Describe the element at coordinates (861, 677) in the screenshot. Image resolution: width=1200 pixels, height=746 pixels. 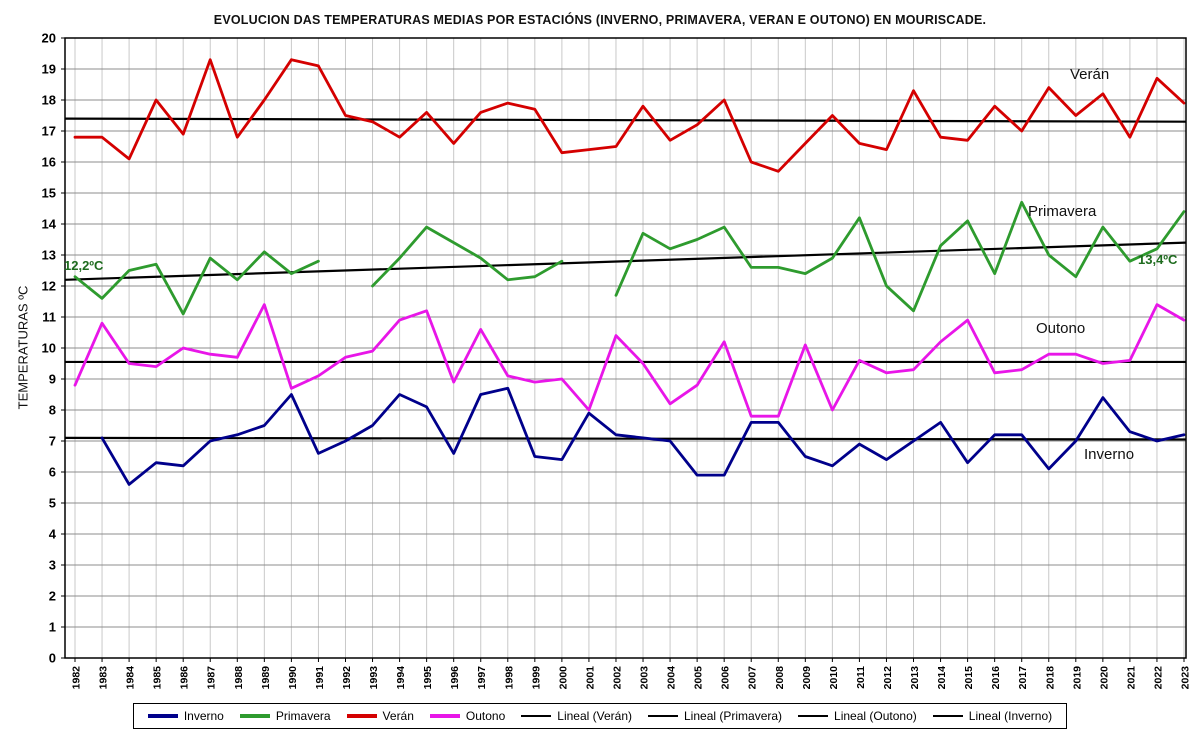
I see `x-tick-label: 2011` at that location.